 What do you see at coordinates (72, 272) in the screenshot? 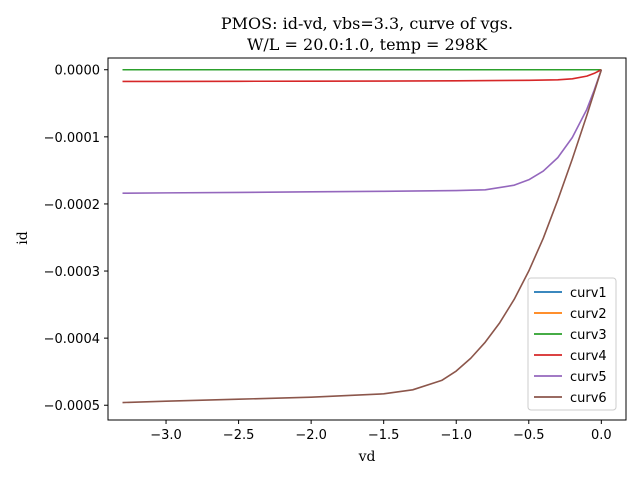
I see `y-tick-label: −0.0003` at bounding box center [72, 272].